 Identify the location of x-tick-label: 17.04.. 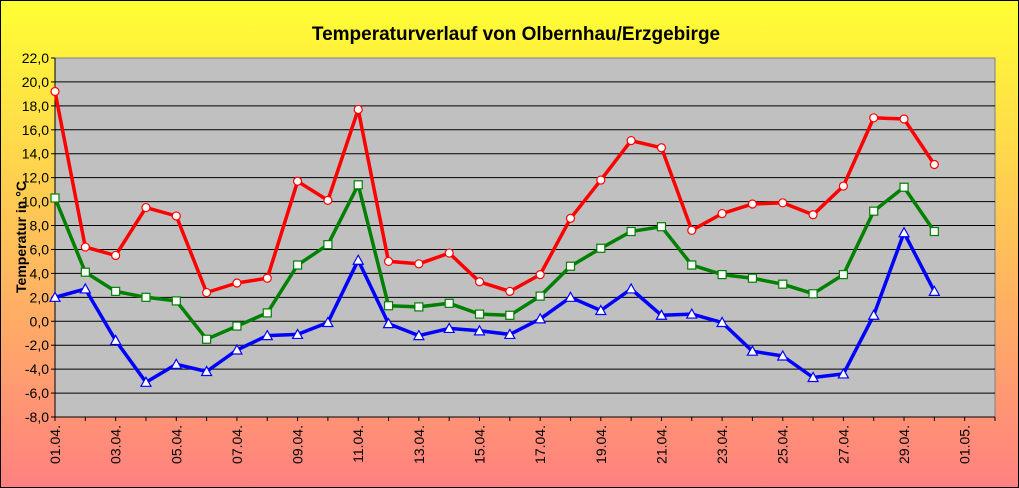
(540, 444).